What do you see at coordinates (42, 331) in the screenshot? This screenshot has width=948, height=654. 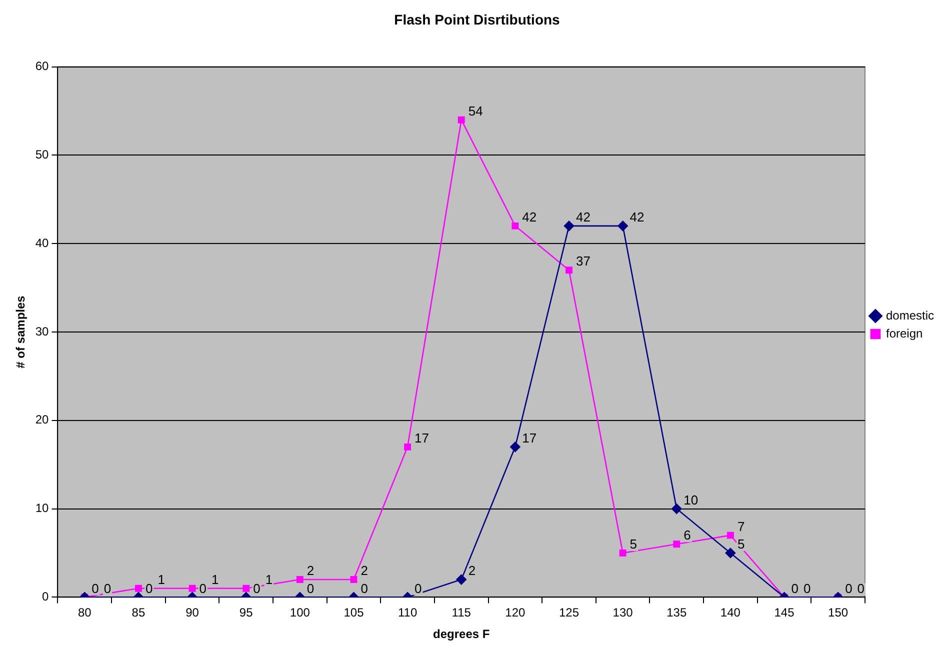 I see `y-tick-label: 30` at bounding box center [42, 331].